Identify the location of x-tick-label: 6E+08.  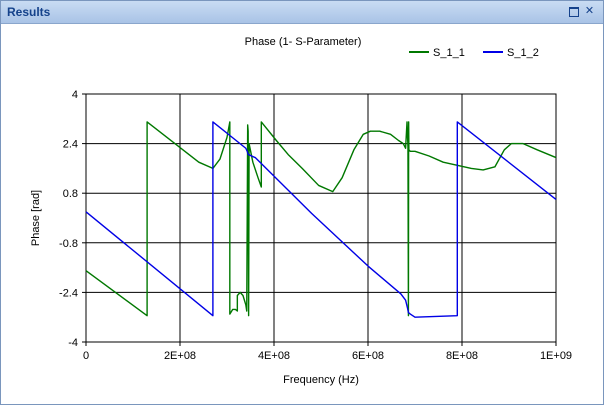
(368, 356).